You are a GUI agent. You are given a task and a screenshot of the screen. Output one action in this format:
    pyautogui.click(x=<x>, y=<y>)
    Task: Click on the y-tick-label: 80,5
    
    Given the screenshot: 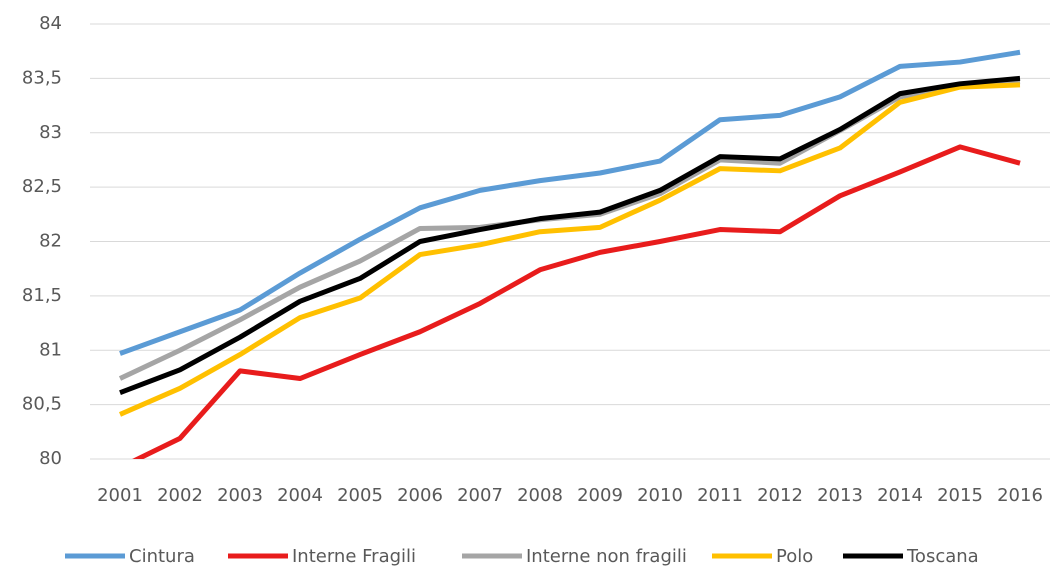 What is the action you would take?
    pyautogui.click(x=42, y=404)
    